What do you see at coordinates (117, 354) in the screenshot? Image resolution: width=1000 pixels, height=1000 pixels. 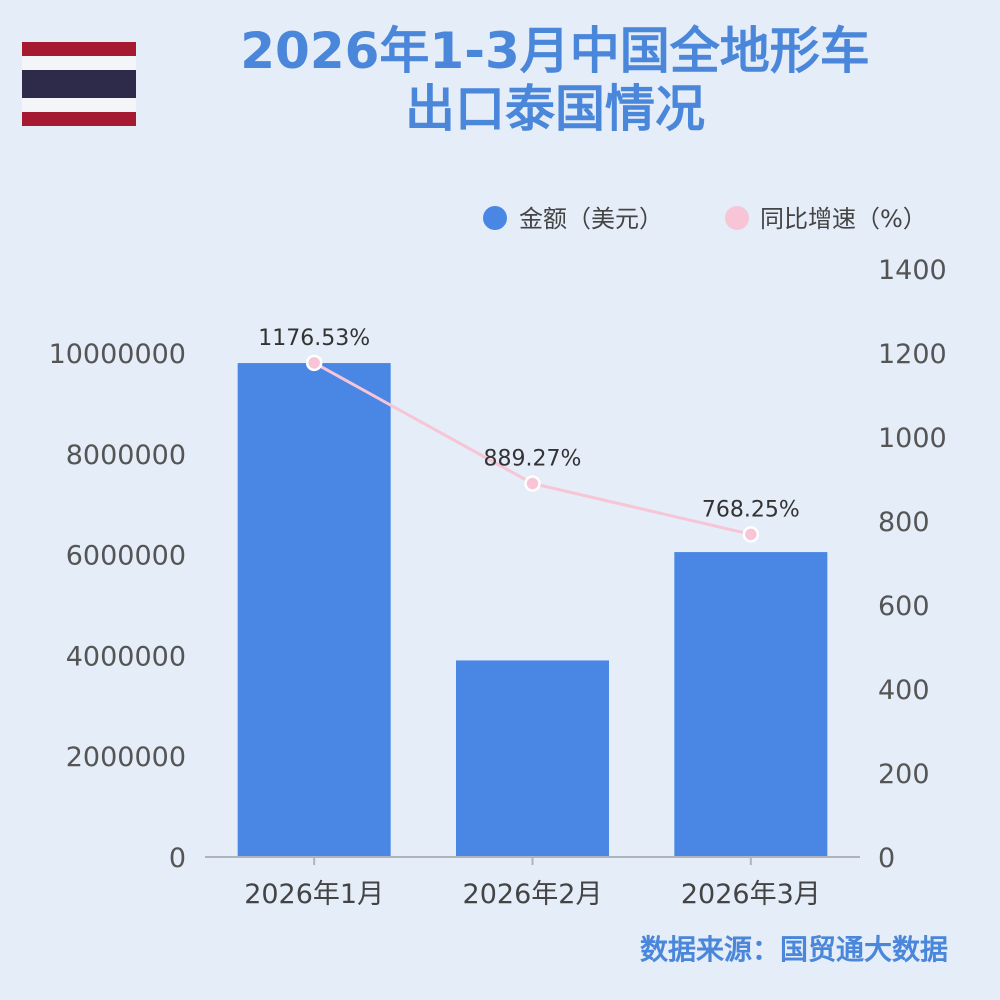 I see `y-left-tick-label: 10000000` at bounding box center [117, 354].